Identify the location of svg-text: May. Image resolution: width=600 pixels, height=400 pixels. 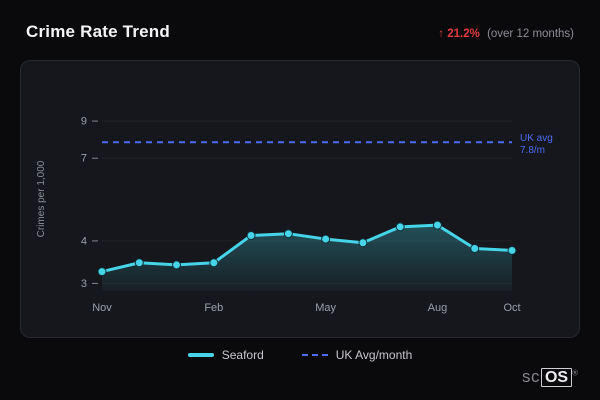
(325, 308).